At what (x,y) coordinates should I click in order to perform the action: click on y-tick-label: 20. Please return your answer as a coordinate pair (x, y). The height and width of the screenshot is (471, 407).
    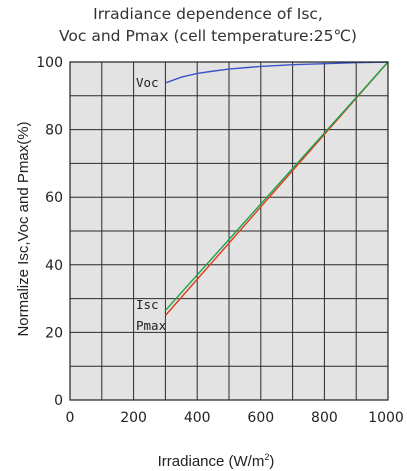
    Looking at the image, I should click on (54, 333).